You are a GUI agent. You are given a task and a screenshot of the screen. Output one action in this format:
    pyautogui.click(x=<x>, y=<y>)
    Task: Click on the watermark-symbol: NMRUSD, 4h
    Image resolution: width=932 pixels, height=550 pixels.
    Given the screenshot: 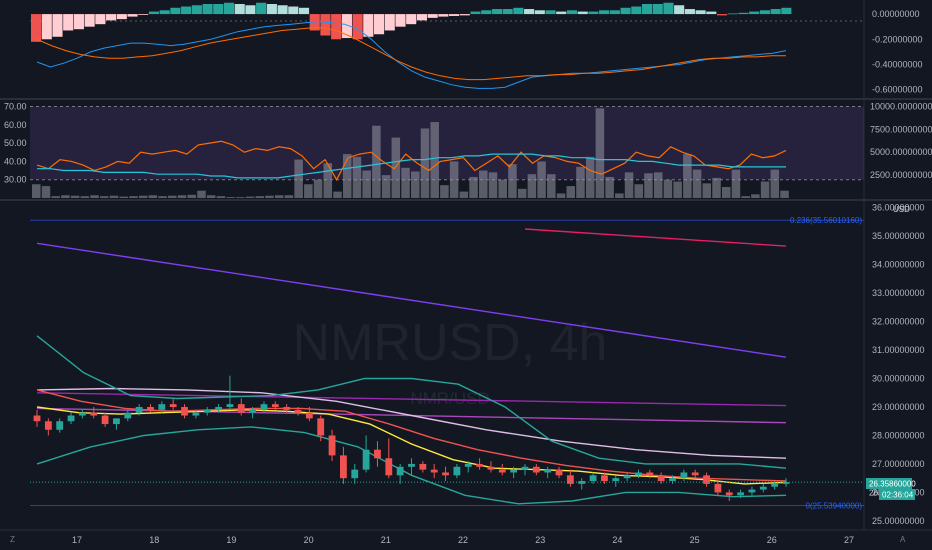 What is the action you would take?
    pyautogui.click(x=450, y=343)
    